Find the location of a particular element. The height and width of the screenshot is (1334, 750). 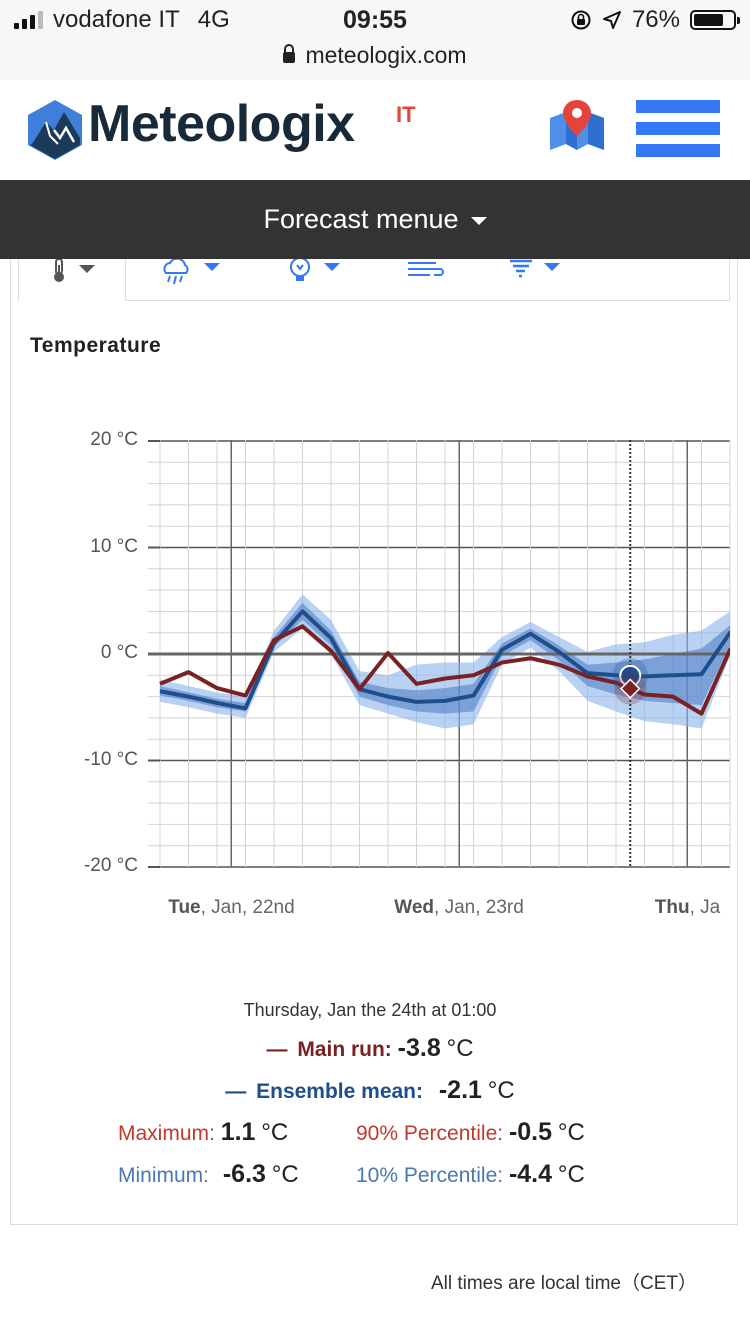

signal-icon is located at coordinates (28, 20).